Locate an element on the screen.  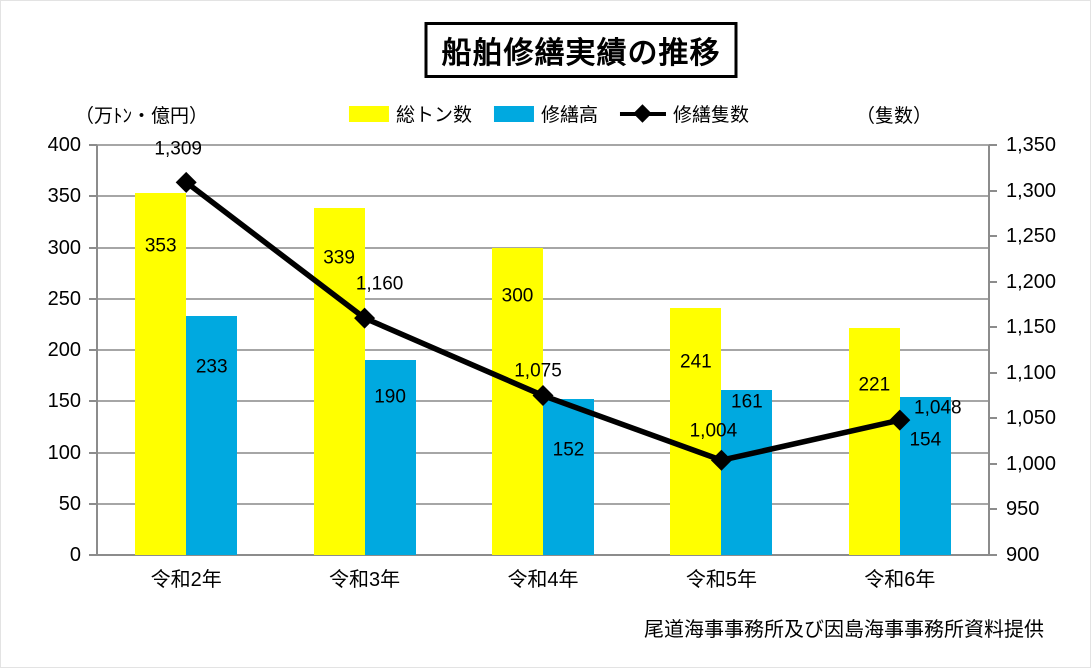
bar-data-label: 190 is located at coordinates (390, 397).